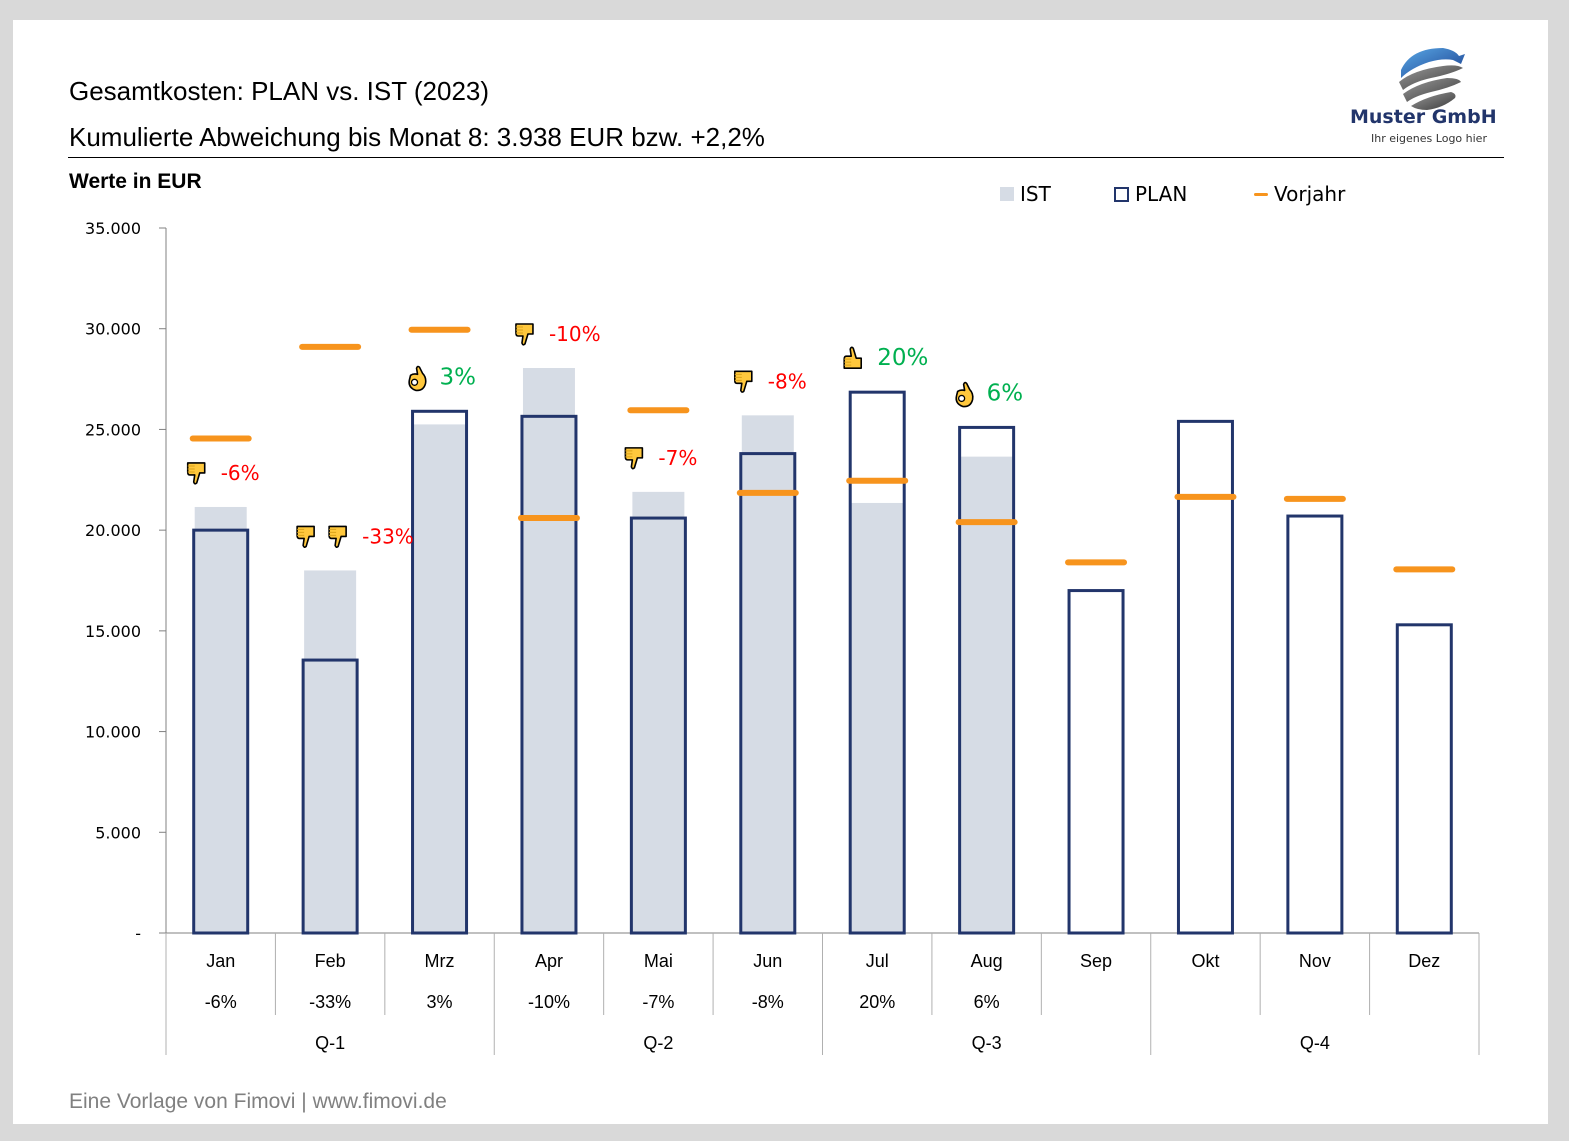  I want to click on x-quarter-label: Q-3, so click(987, 1043).